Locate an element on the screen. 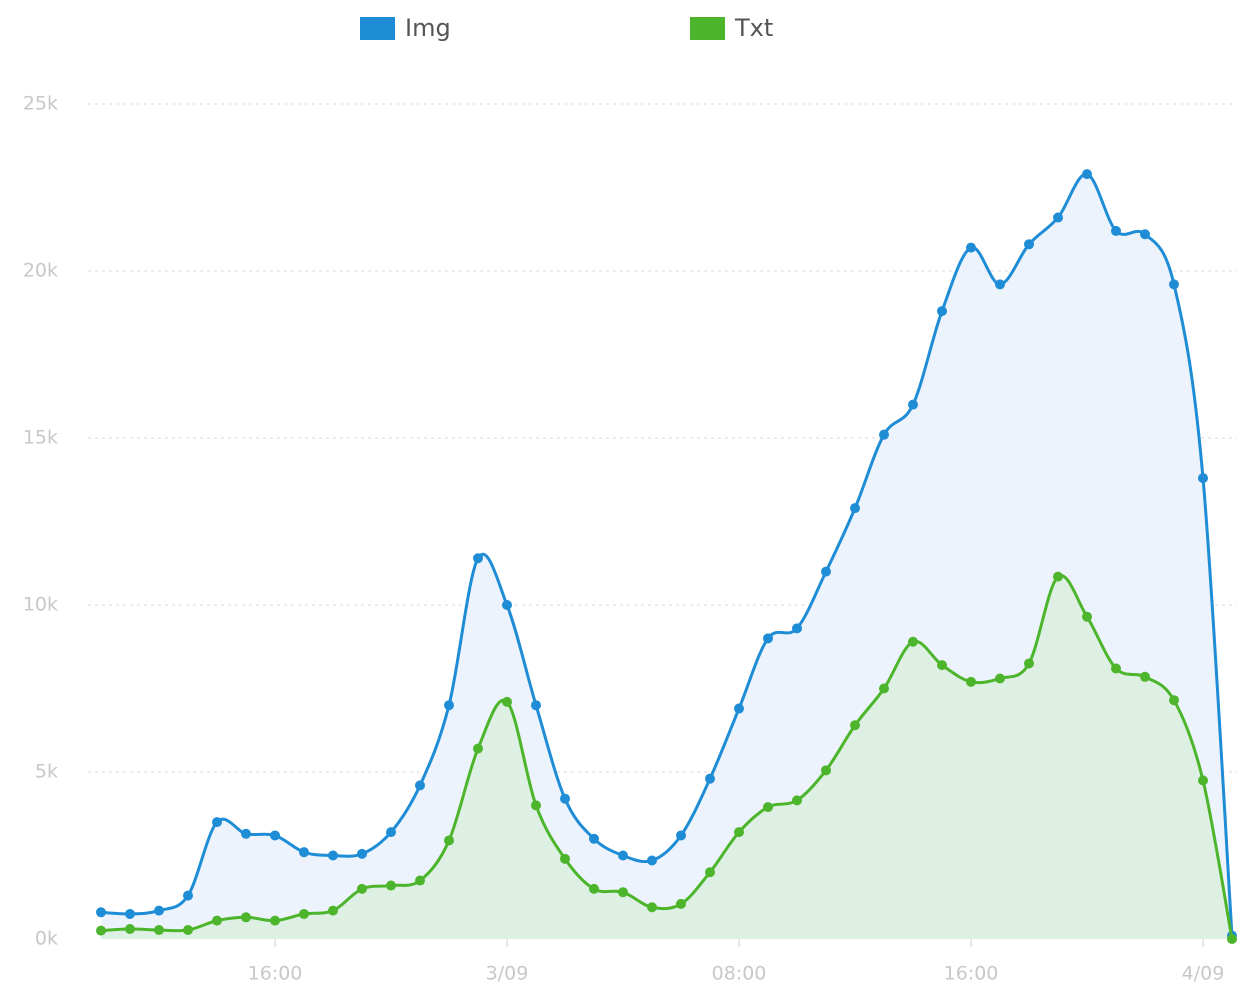 The height and width of the screenshot is (995, 1239). legend-label: Img is located at coordinates (428, 28).